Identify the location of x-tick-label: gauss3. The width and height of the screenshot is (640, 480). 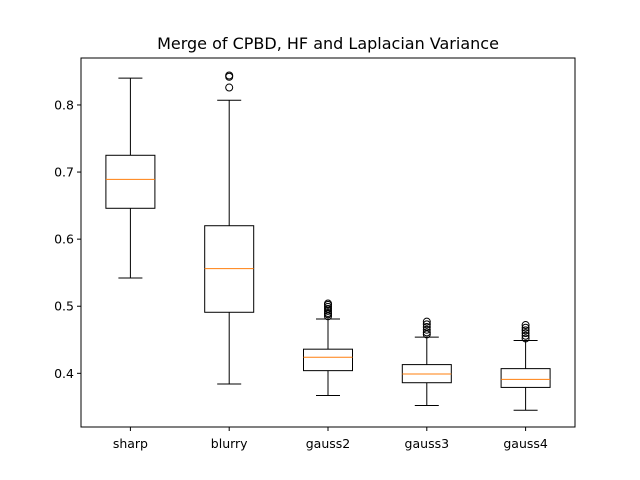
(427, 443).